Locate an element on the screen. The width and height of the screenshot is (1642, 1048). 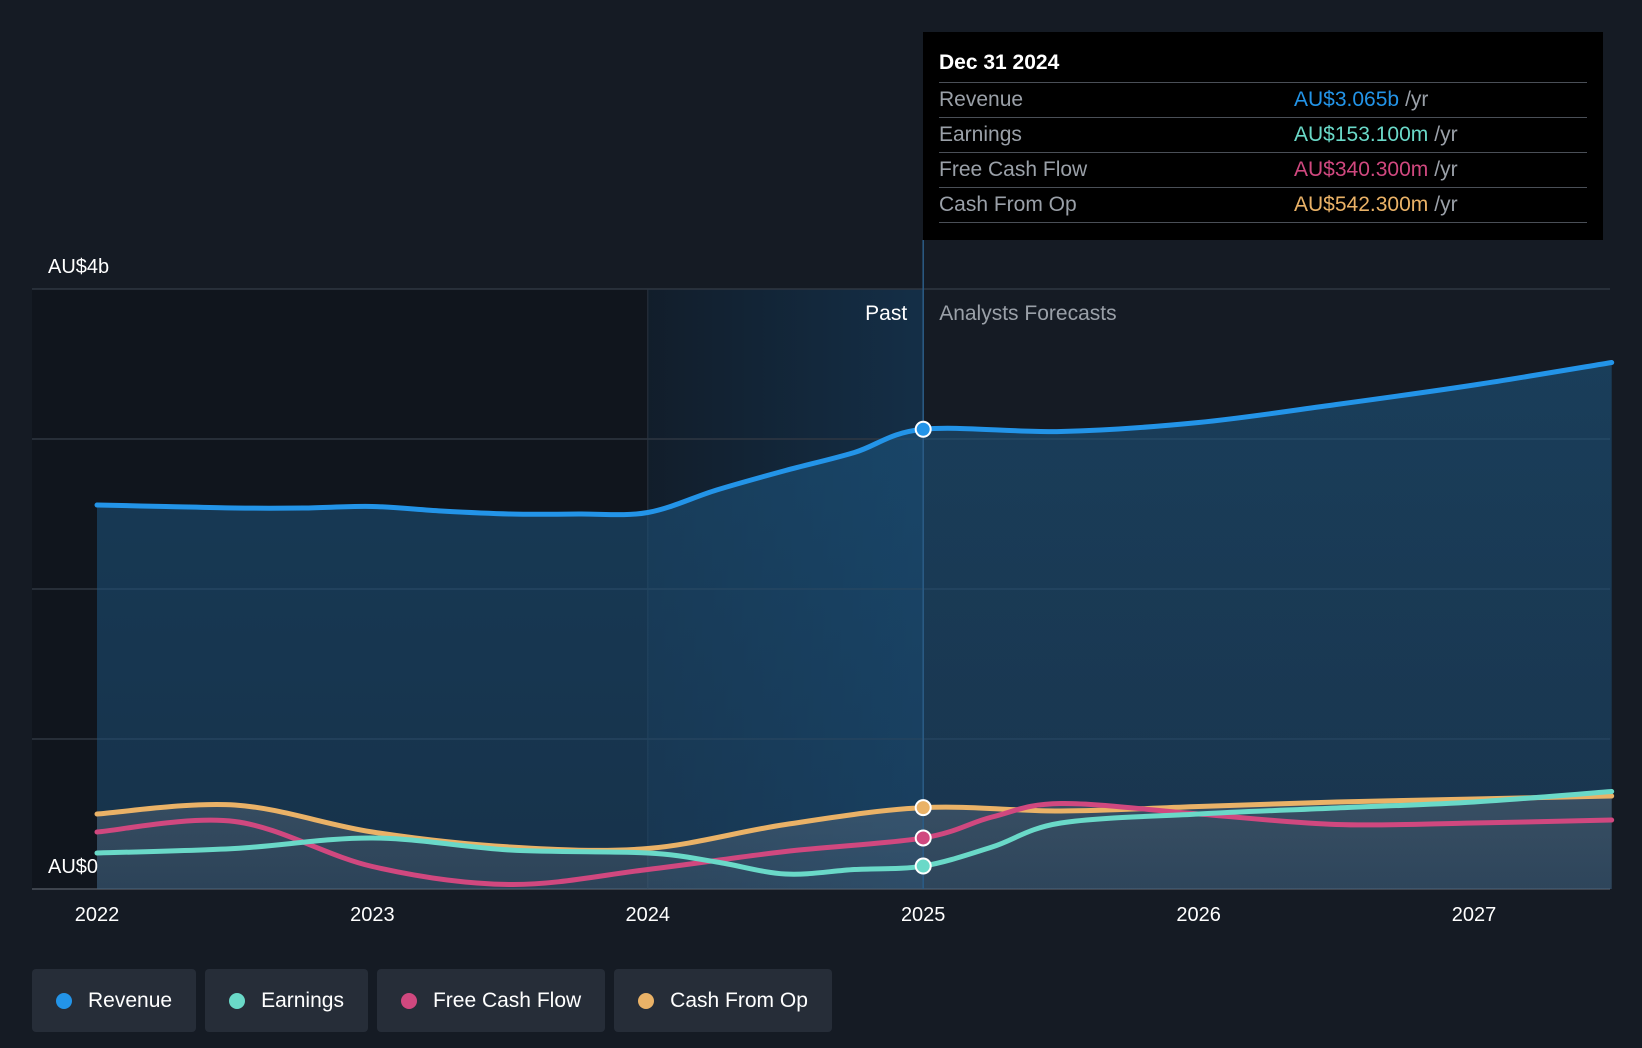
marker-earnings is located at coordinates (923, 866).